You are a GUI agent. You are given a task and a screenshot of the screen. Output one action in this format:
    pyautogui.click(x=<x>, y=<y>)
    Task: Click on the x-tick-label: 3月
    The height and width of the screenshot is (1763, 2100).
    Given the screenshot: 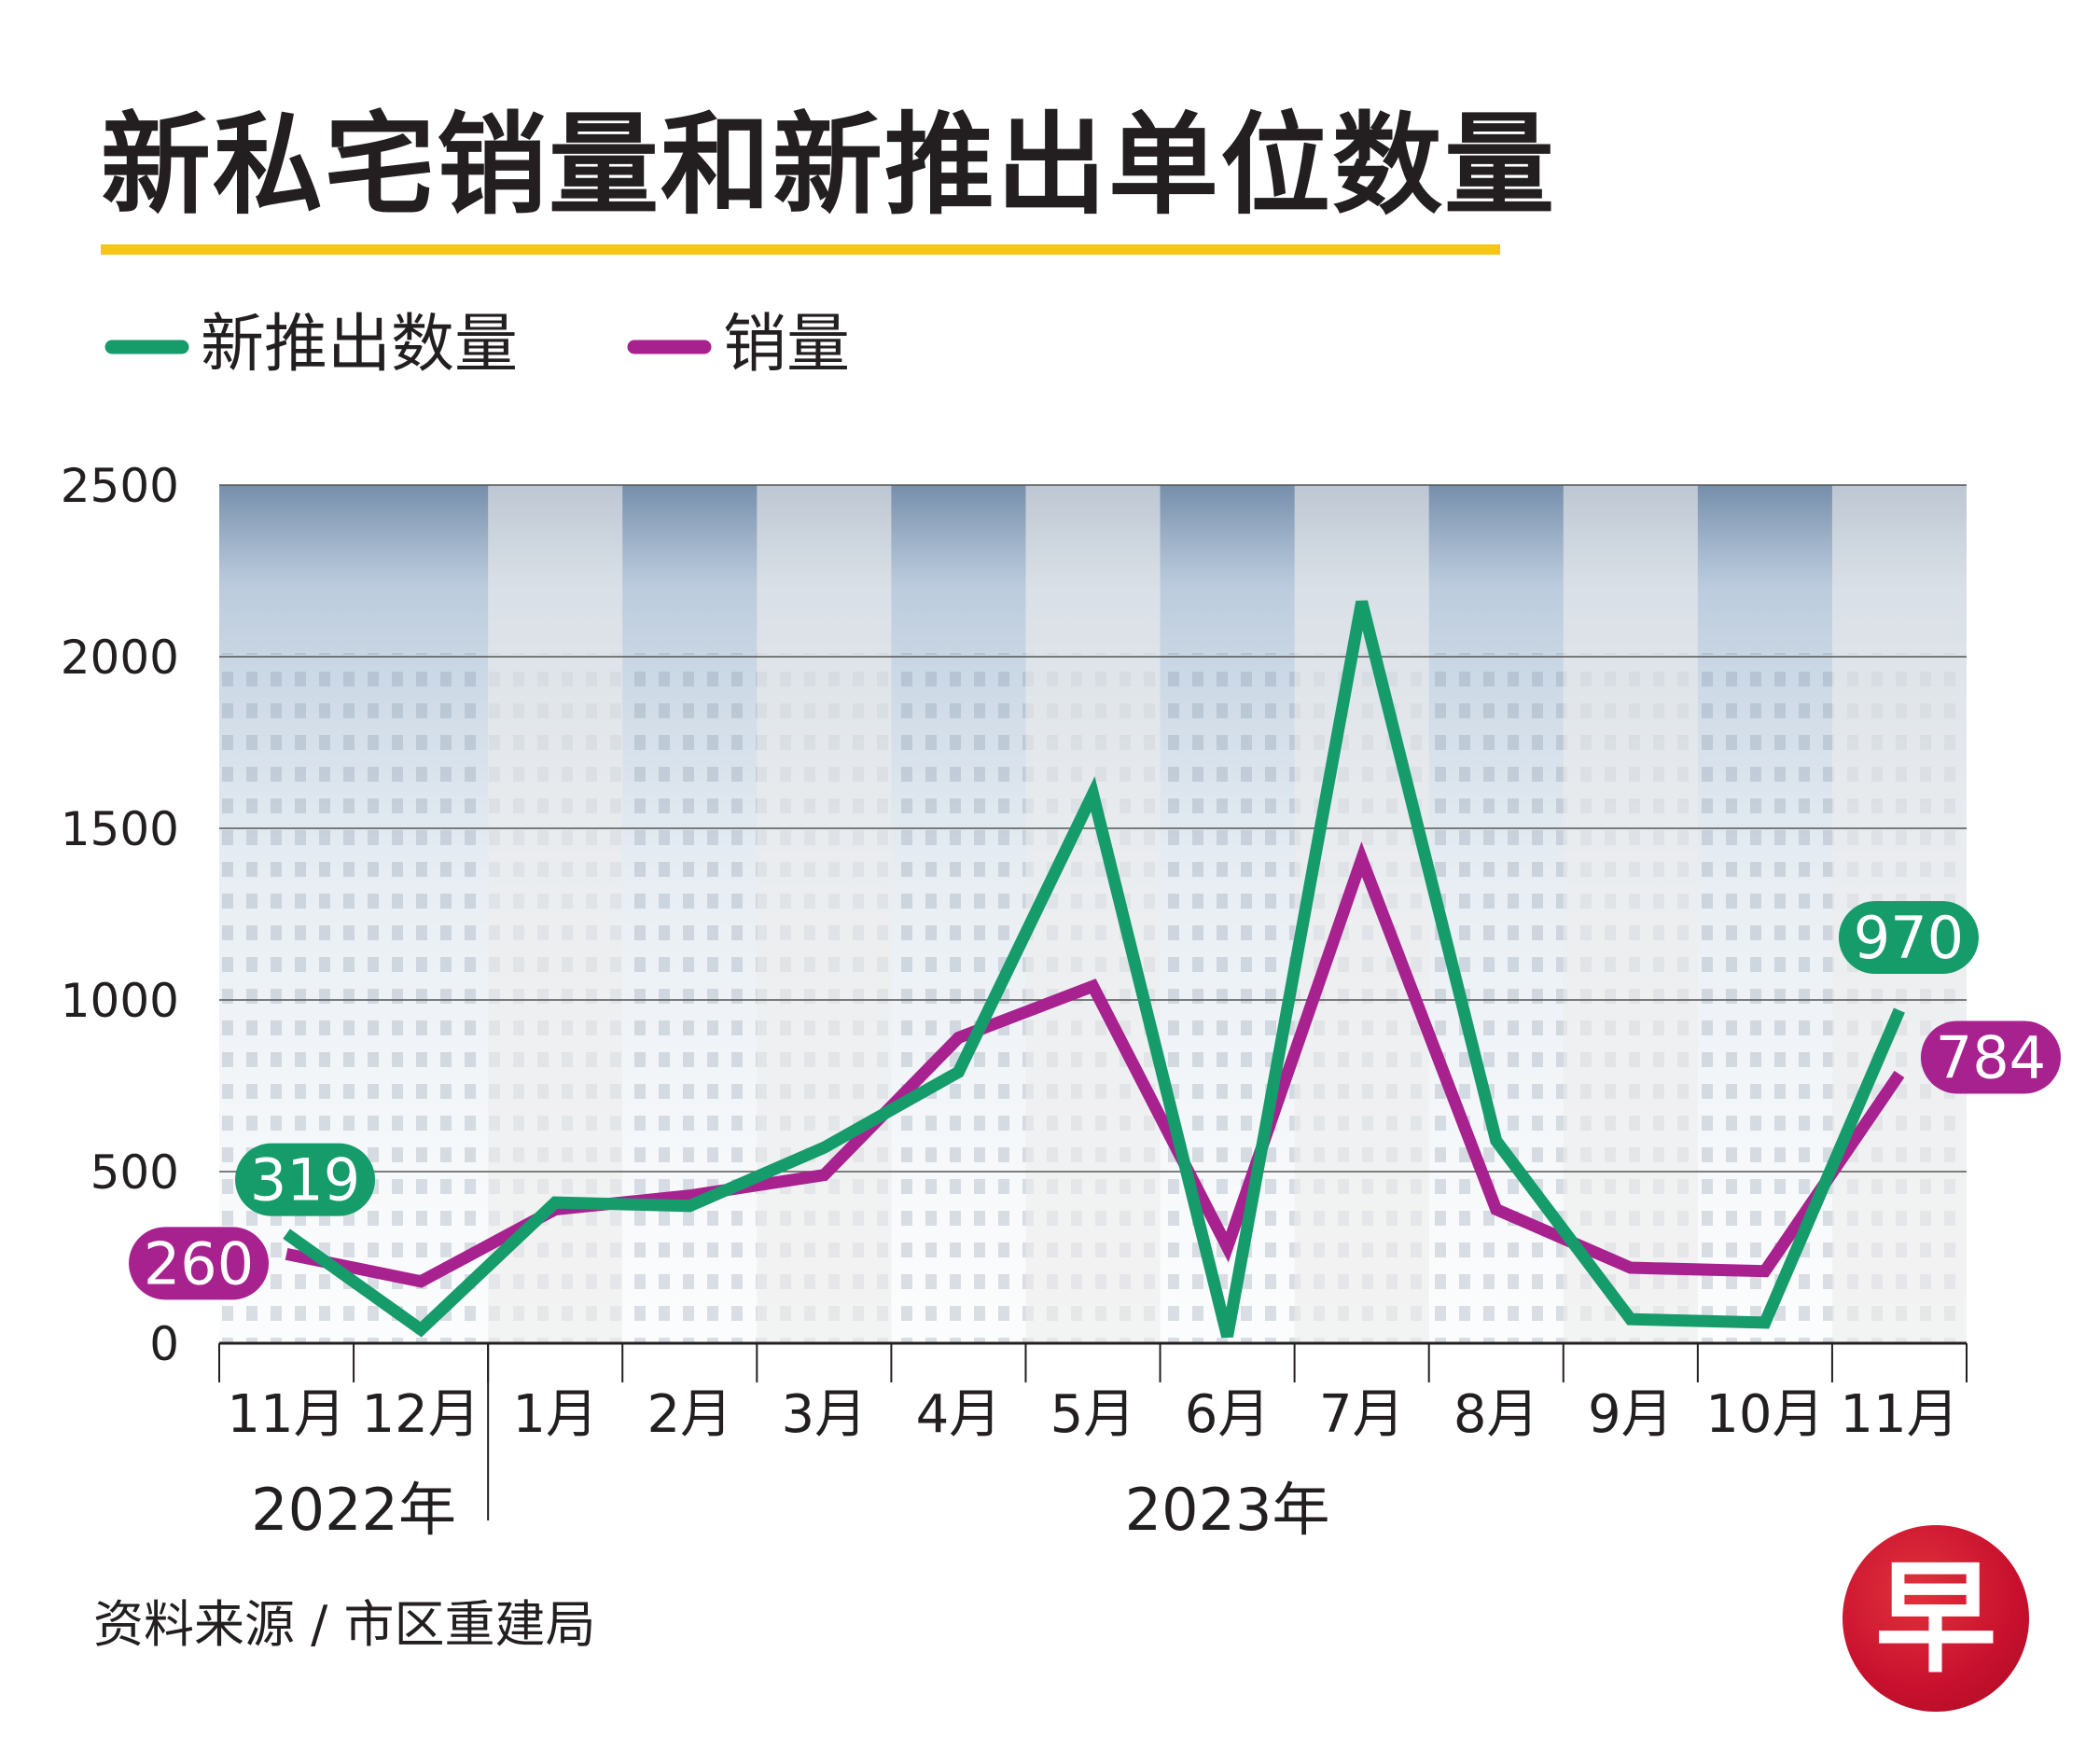 What is the action you would take?
    pyautogui.click(x=825, y=1415)
    